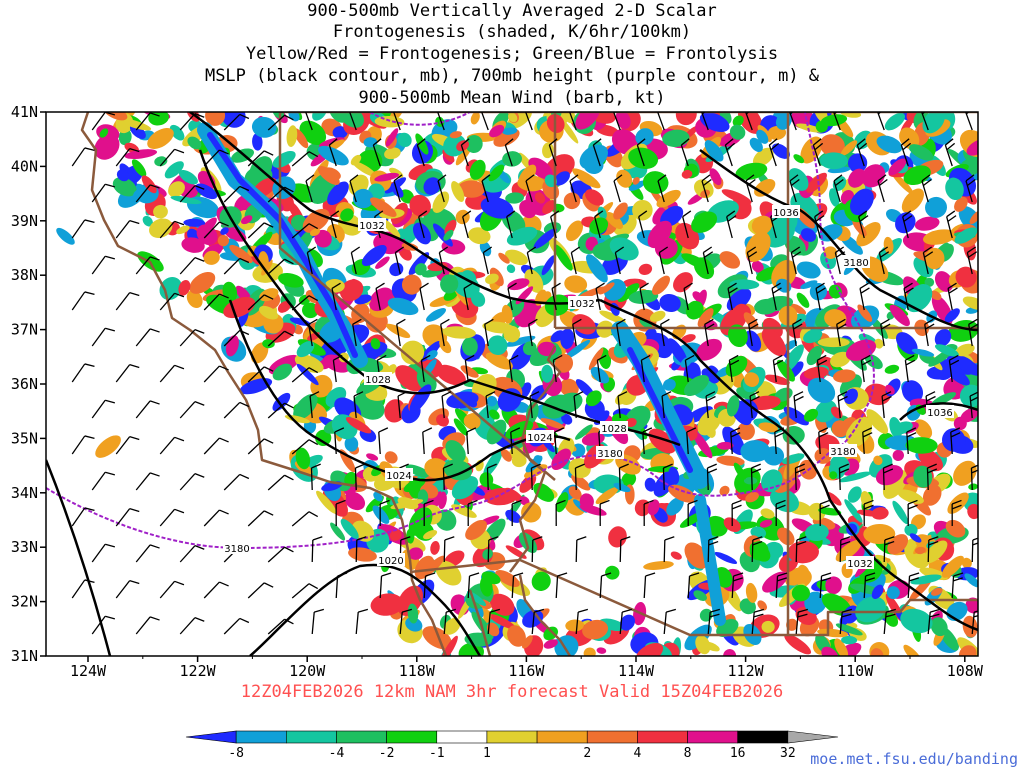  I want to click on svg-text: 1028, so click(377, 380).